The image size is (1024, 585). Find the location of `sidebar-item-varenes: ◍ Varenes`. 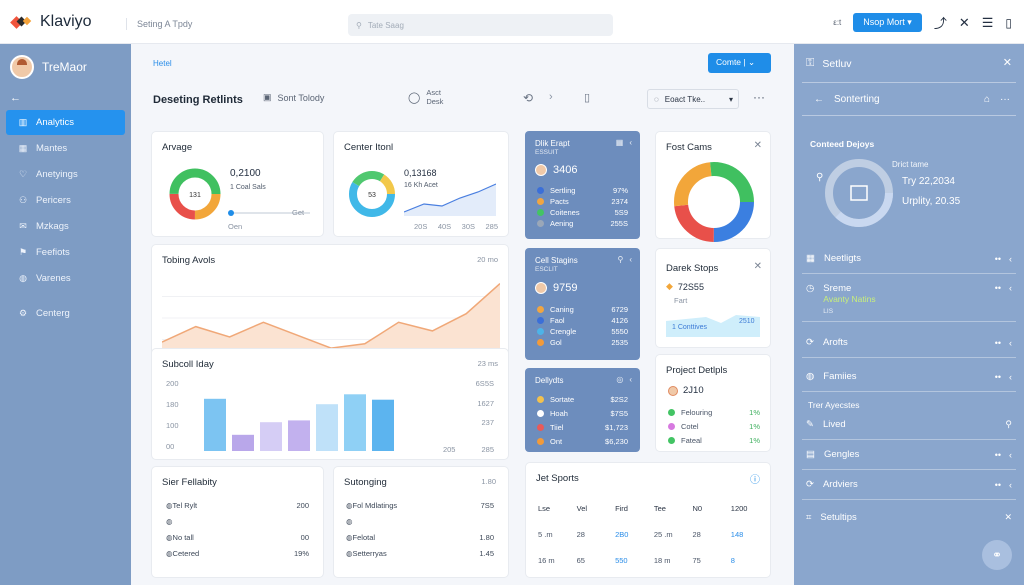

sidebar-item-varenes: ◍ Varenes is located at coordinates (65, 278).